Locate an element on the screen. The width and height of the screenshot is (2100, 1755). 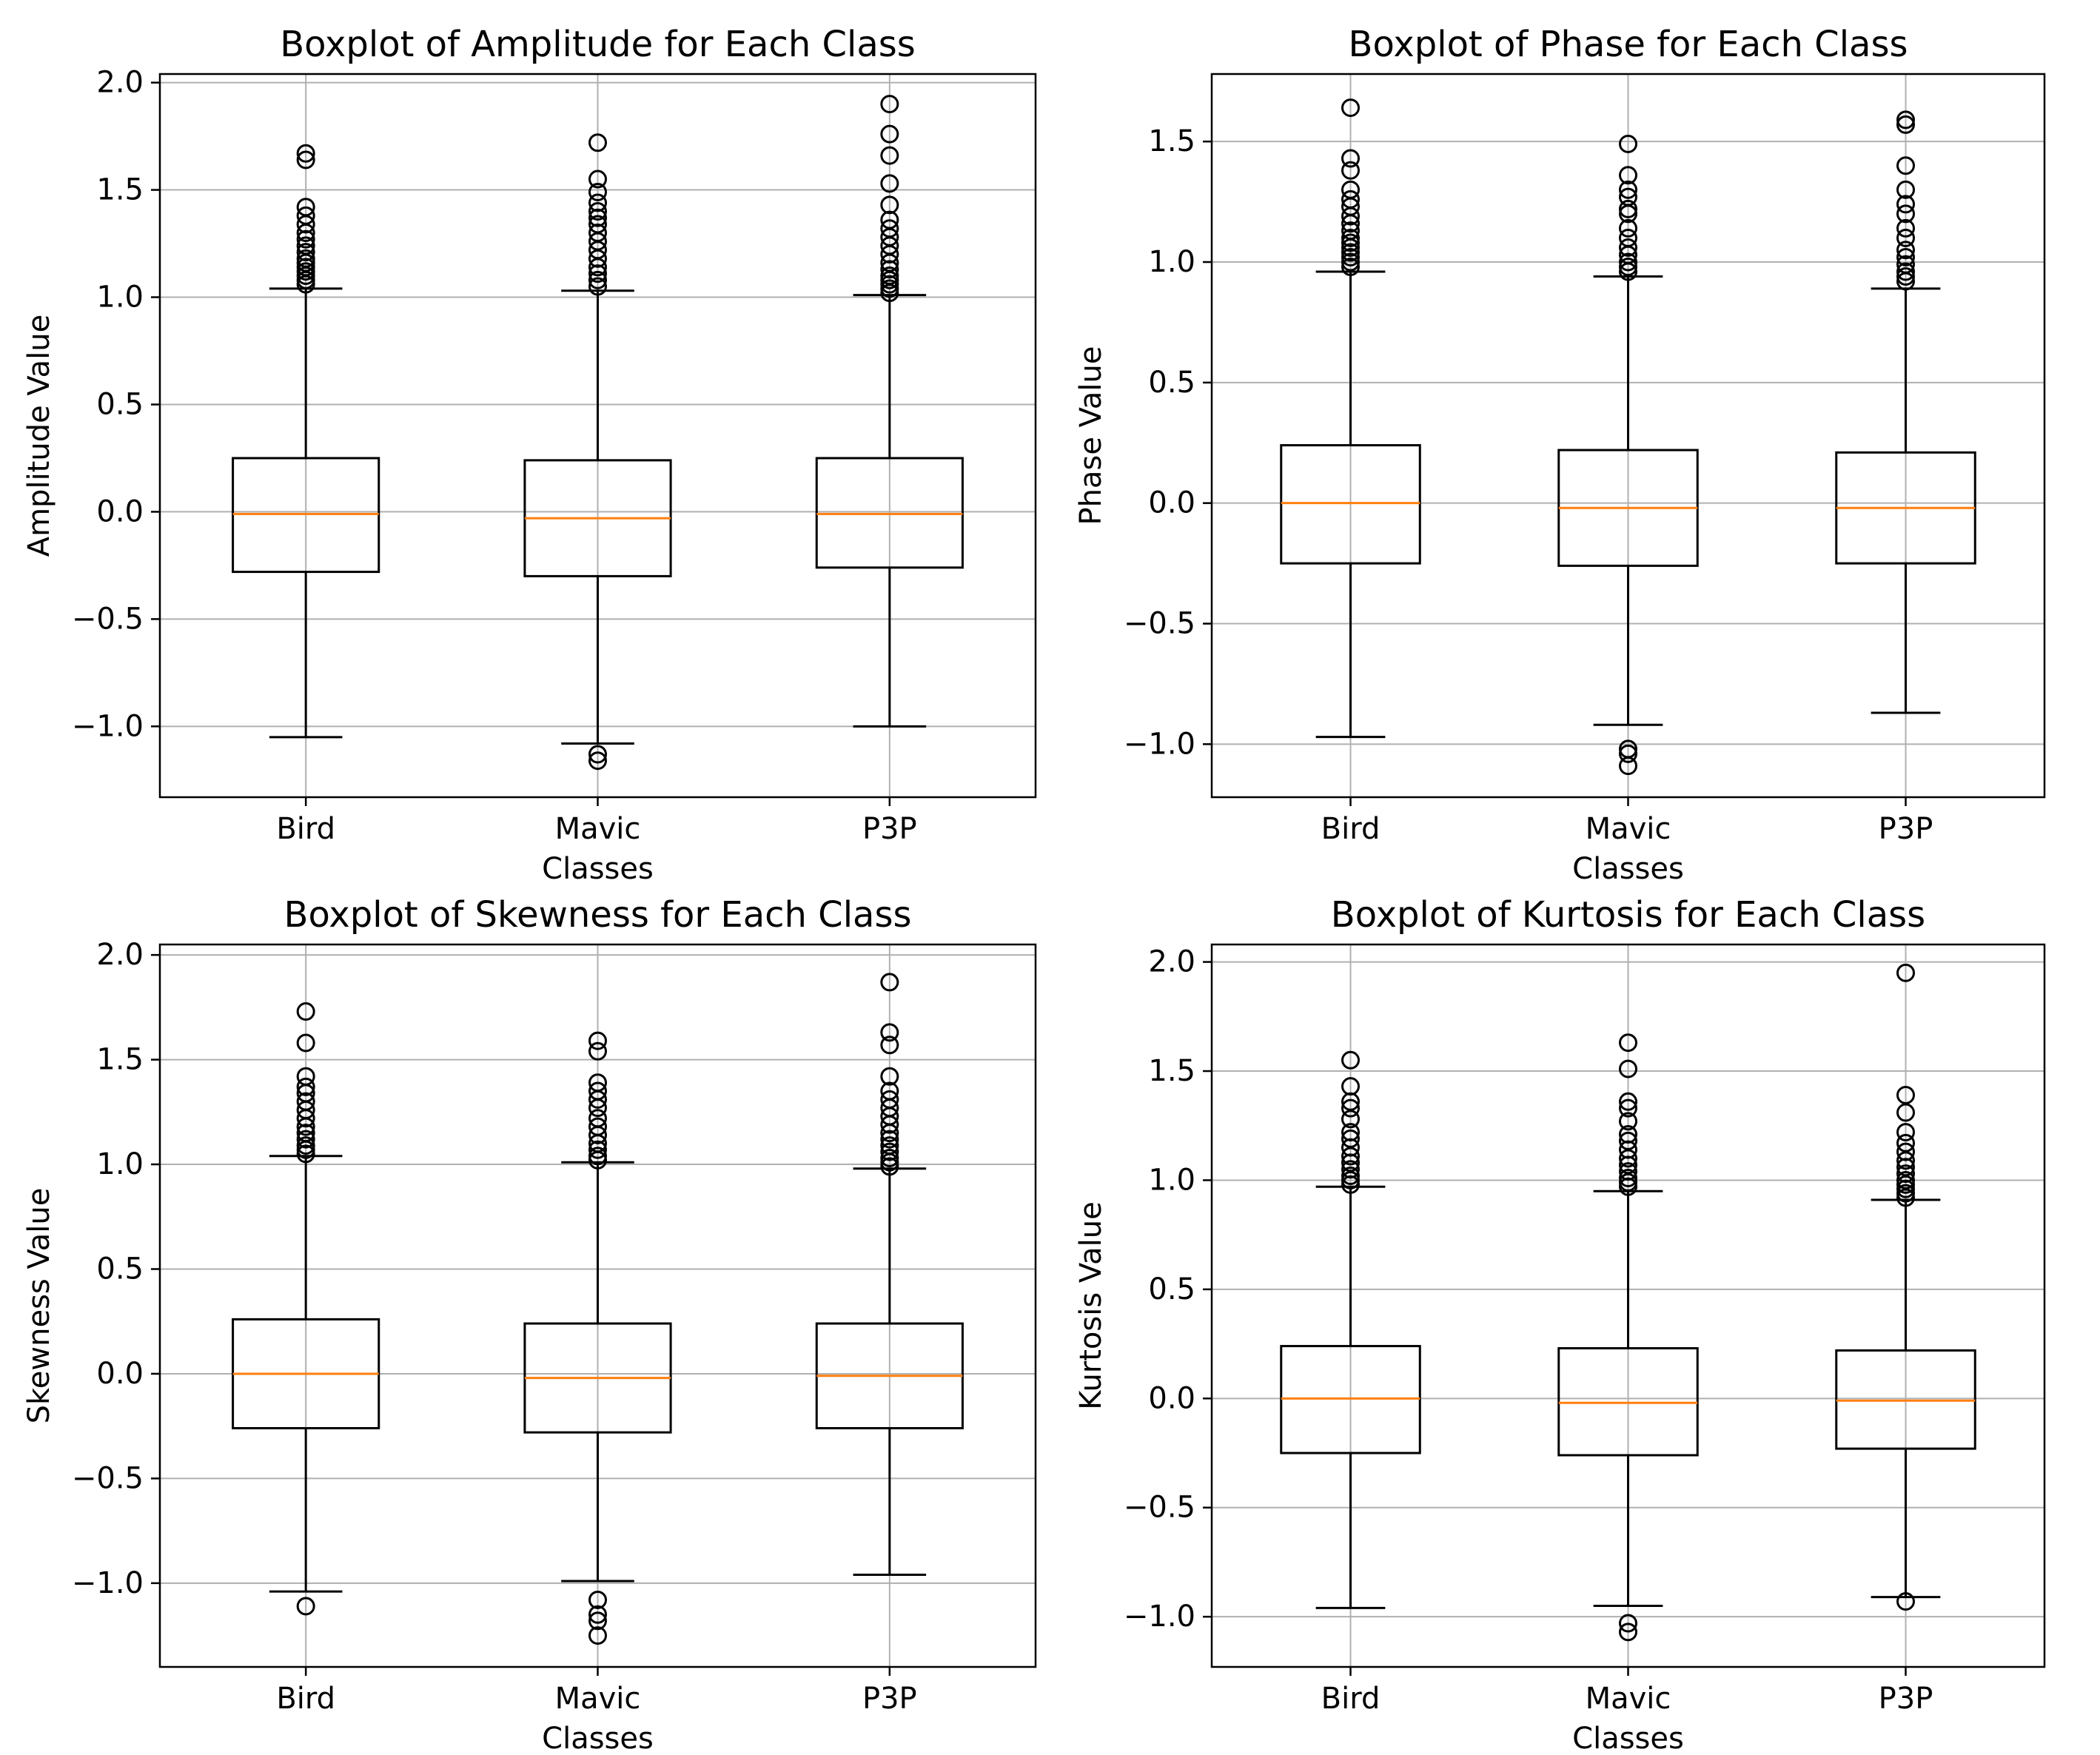
chart1-ytick-label: −0.5 is located at coordinates (108, 619).